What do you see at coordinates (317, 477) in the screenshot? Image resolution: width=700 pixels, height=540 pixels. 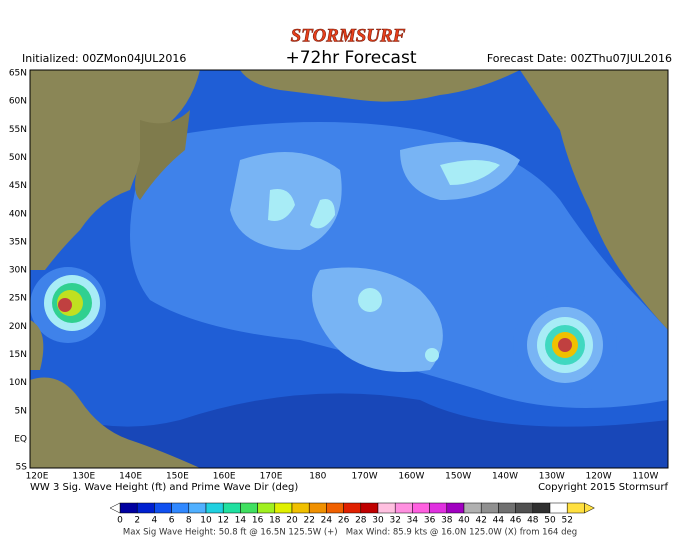 I see `lon-label: 180` at bounding box center [317, 477].